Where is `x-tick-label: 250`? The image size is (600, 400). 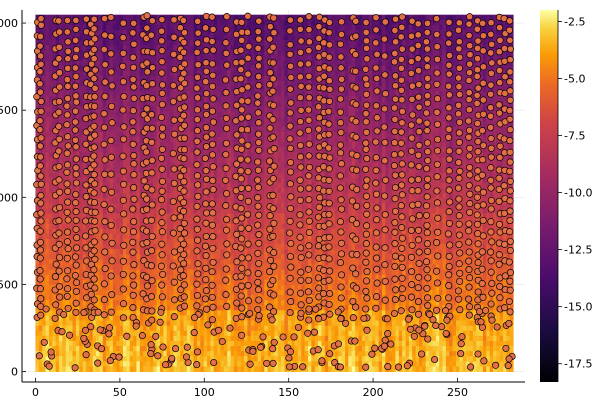
x-tick-label: 250 is located at coordinates (457, 392).